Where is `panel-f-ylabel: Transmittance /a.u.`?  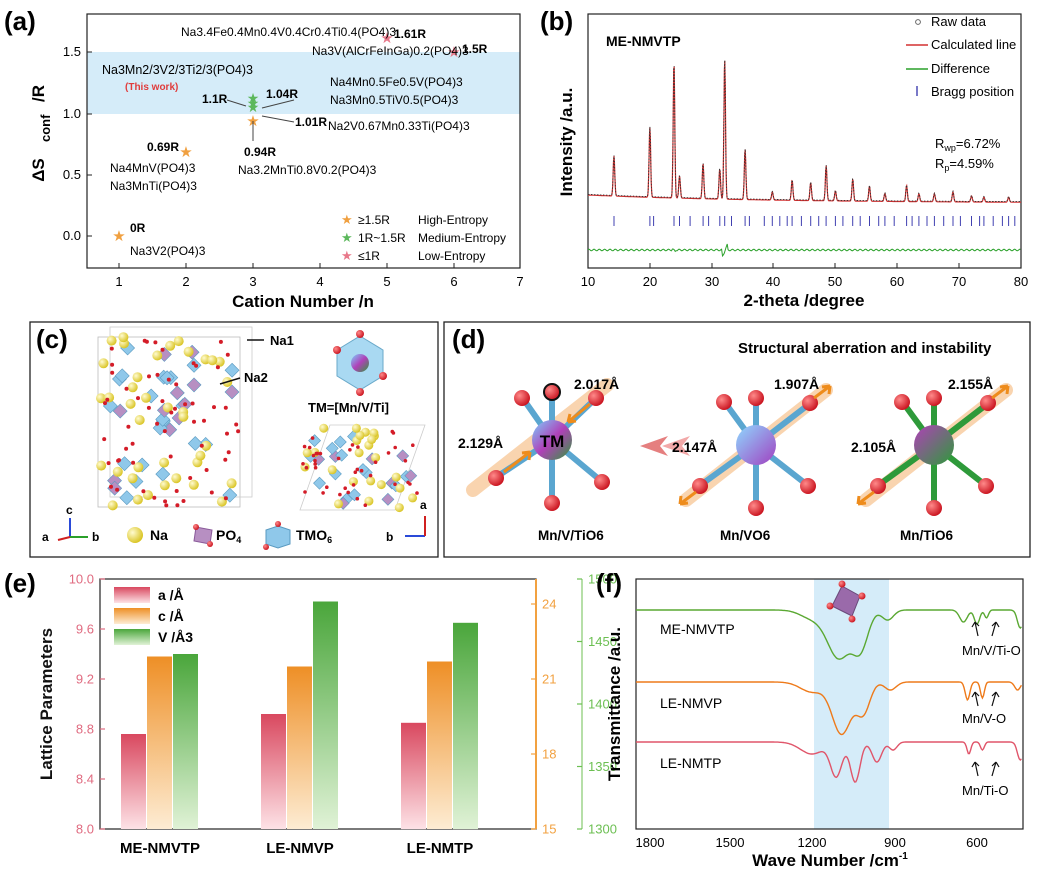
panel-f-ylabel: Transmittance /a.u. is located at coordinates (614, 704).